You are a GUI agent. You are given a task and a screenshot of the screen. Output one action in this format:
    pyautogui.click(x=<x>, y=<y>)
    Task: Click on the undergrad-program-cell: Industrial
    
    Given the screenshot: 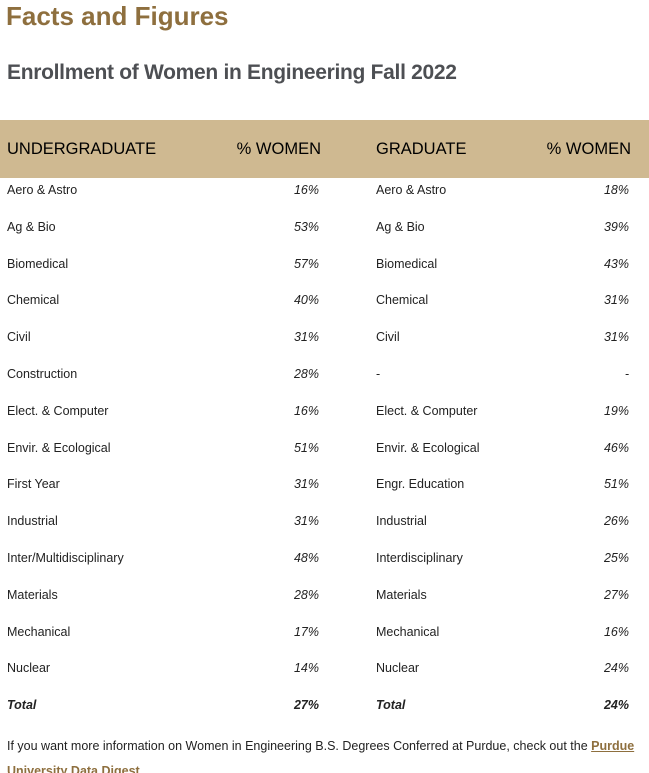 What is the action you would take?
    pyautogui.click(x=32, y=521)
    